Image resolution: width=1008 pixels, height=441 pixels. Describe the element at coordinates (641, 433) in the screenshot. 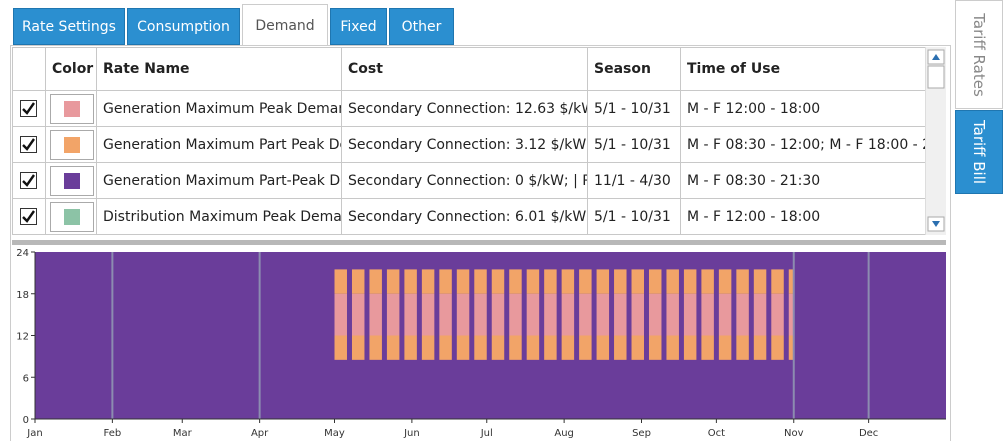

I see `x-tick-label: Sep` at that location.